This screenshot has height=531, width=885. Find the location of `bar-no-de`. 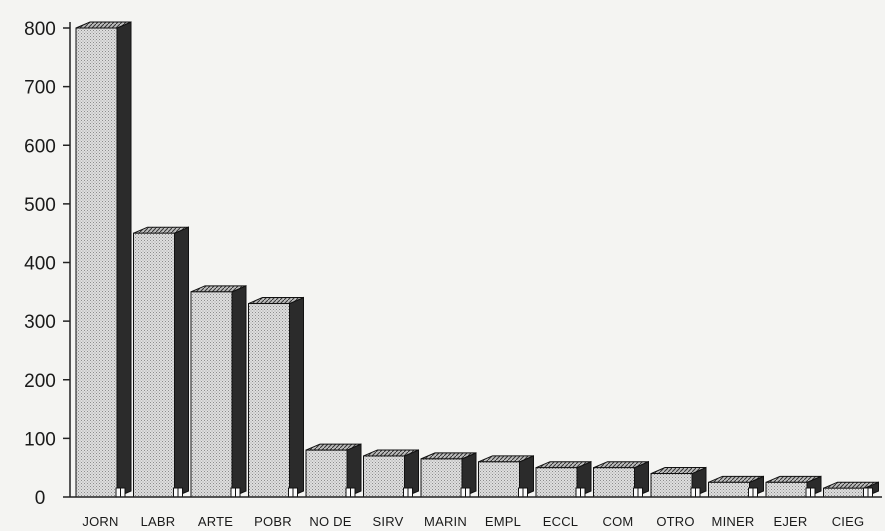

bar-no-de is located at coordinates (333, 470).